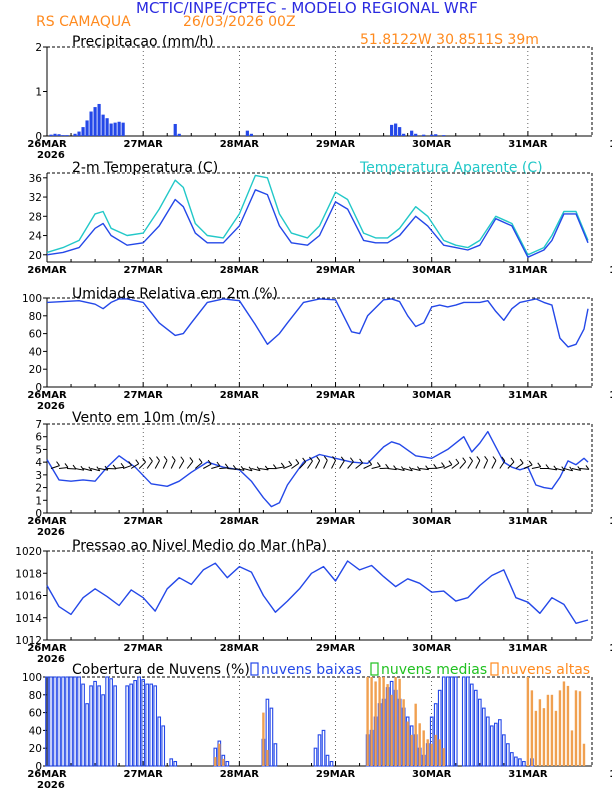 This screenshot has width=612, height=792. I want to click on y-tick-label: 1, so click(38, 501).